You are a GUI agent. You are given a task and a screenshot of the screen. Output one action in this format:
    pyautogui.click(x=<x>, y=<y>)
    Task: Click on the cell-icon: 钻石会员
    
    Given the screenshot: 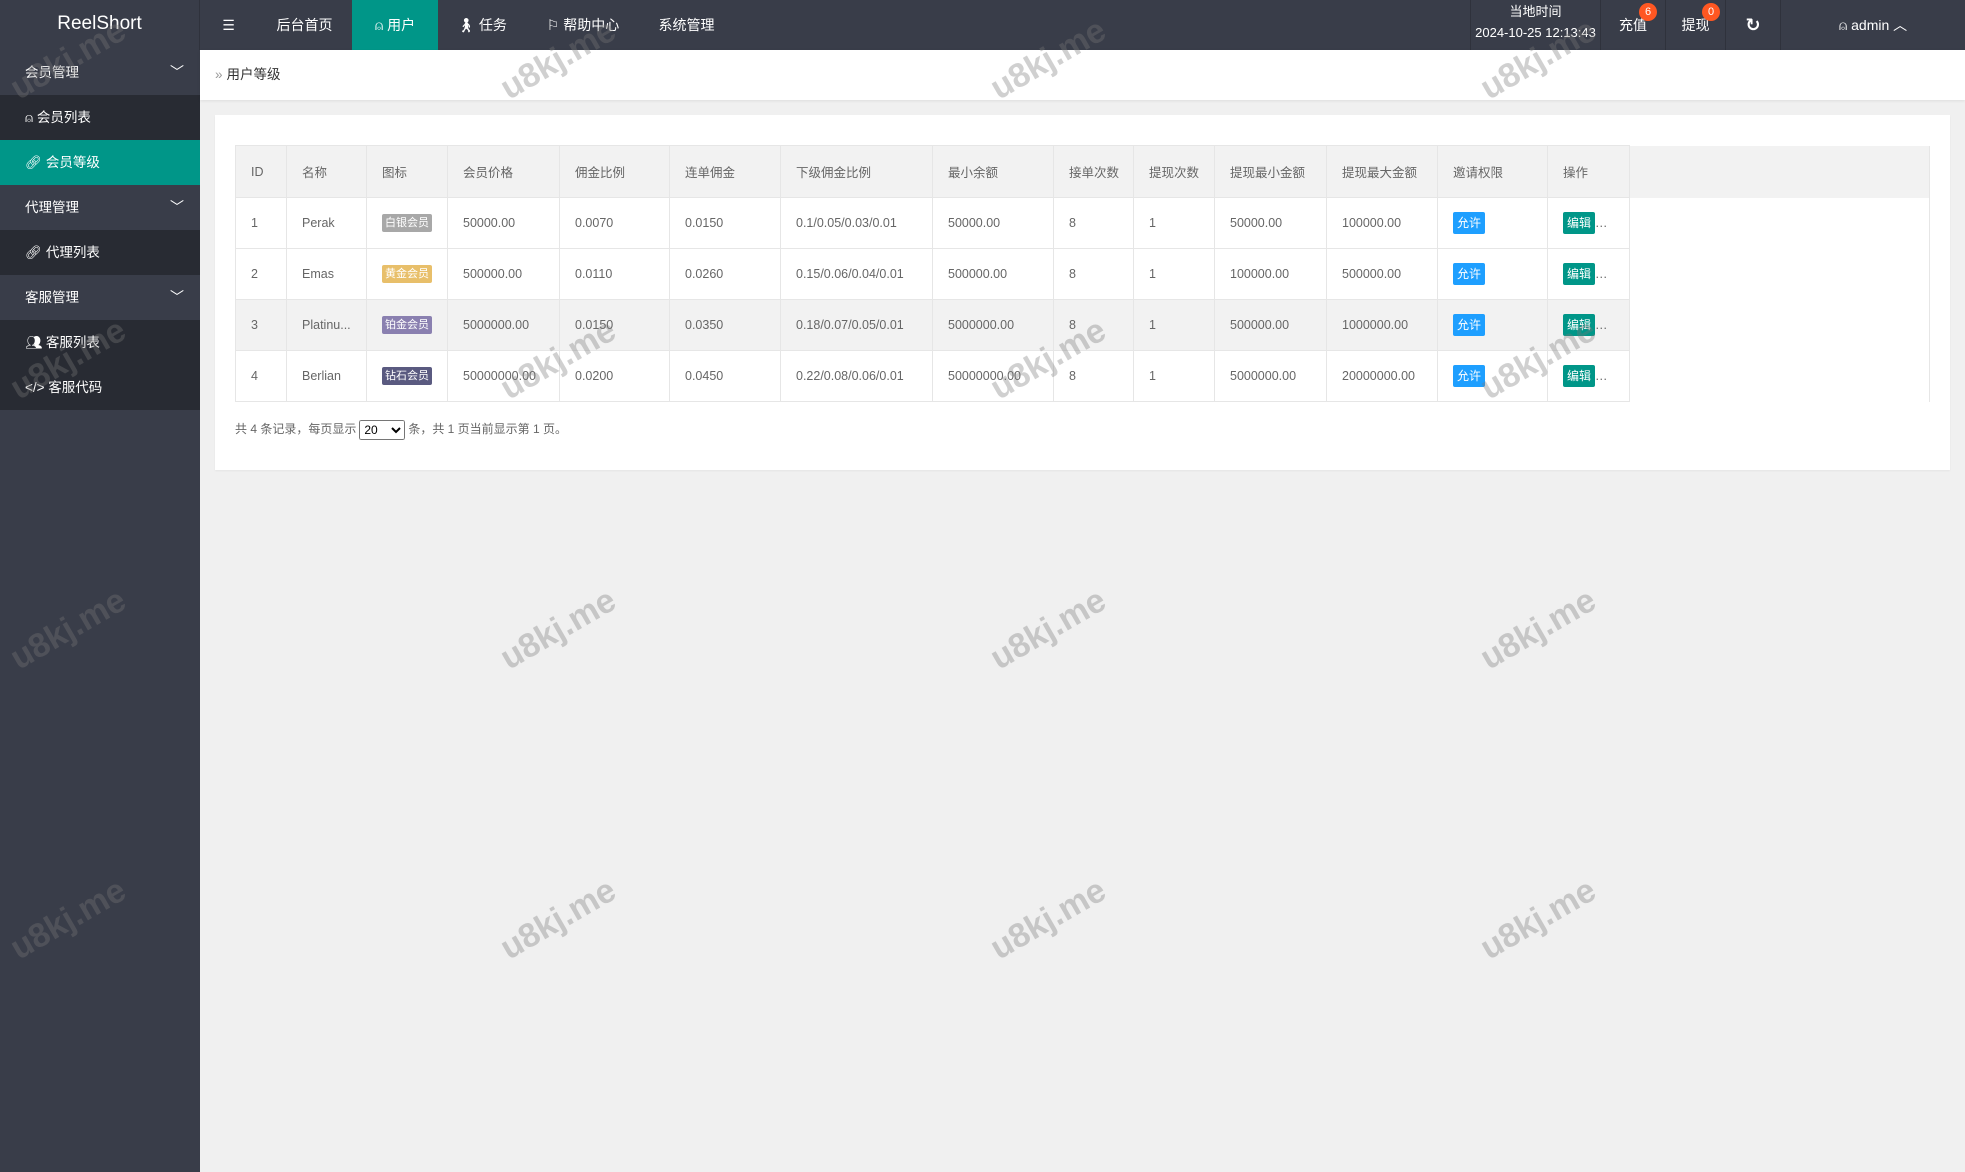 What is the action you would take?
    pyautogui.click(x=407, y=376)
    